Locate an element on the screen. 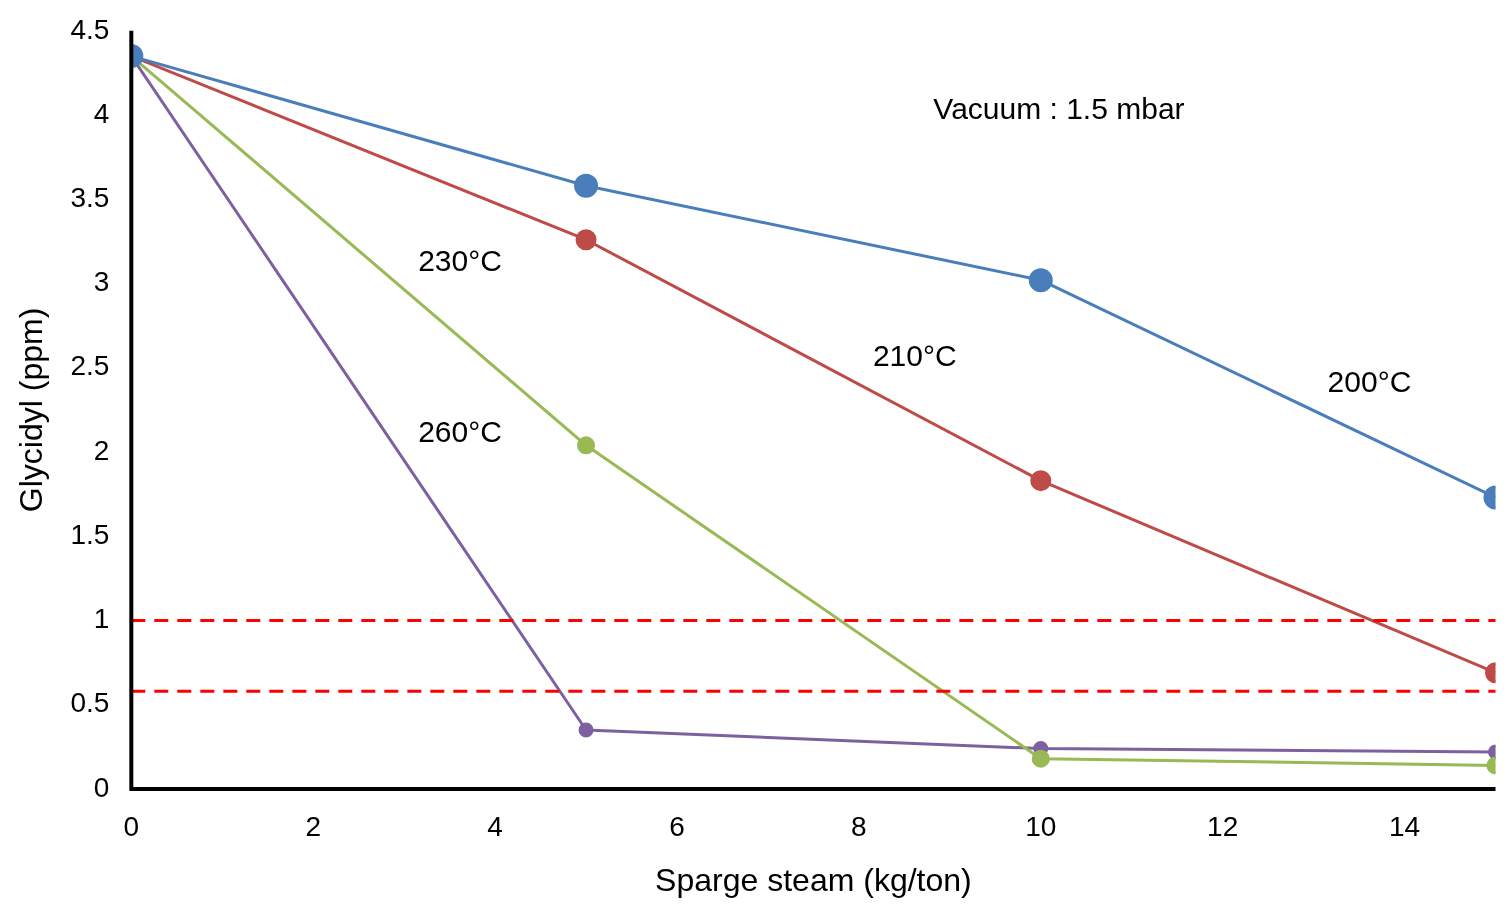 The image size is (1509, 911). series-label: 210°C is located at coordinates (914, 355).